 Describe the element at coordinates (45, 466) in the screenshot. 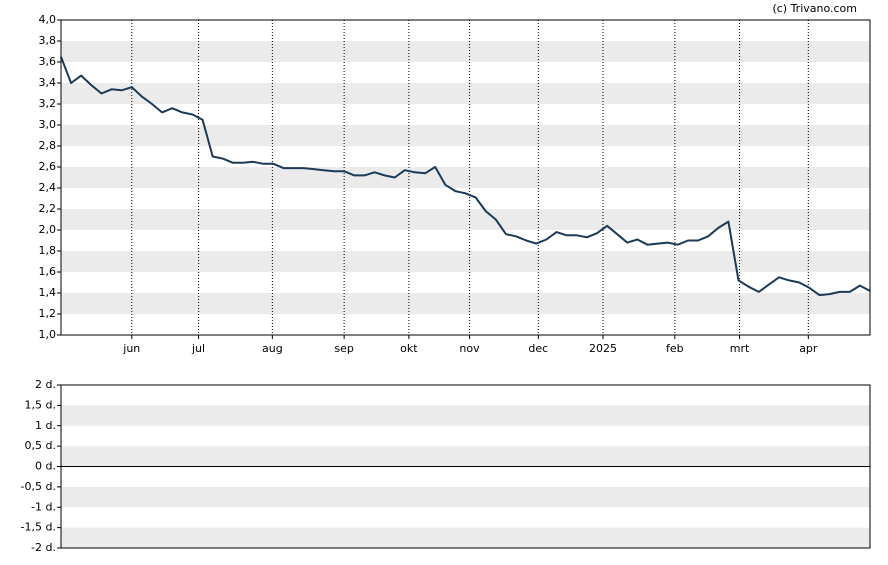

I see `y-tick-label: 0 d.` at that location.